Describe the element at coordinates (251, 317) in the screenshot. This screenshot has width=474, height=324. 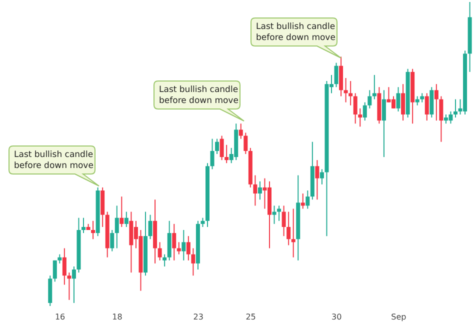
I see `x-tick-label: 25` at that location.